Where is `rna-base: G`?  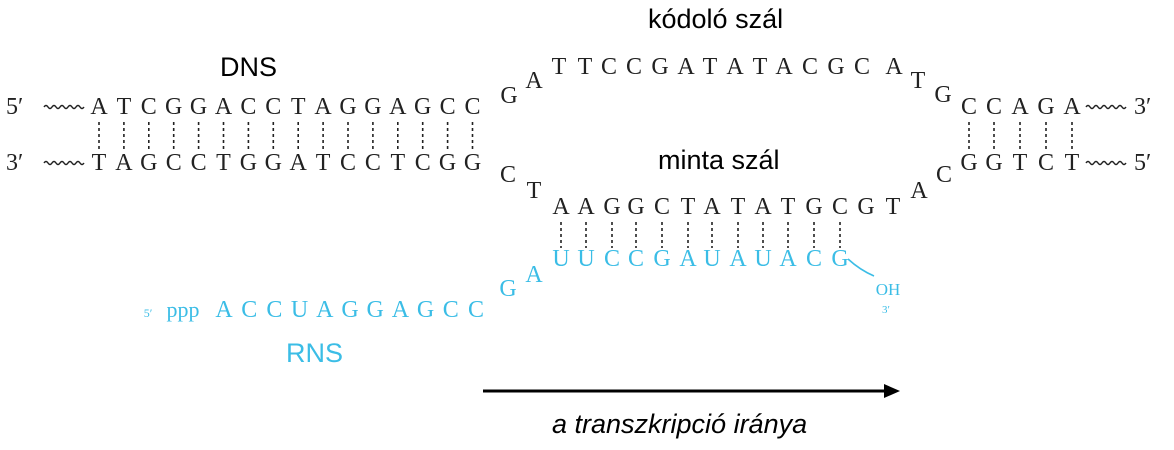
rna-base: G is located at coordinates (425, 310).